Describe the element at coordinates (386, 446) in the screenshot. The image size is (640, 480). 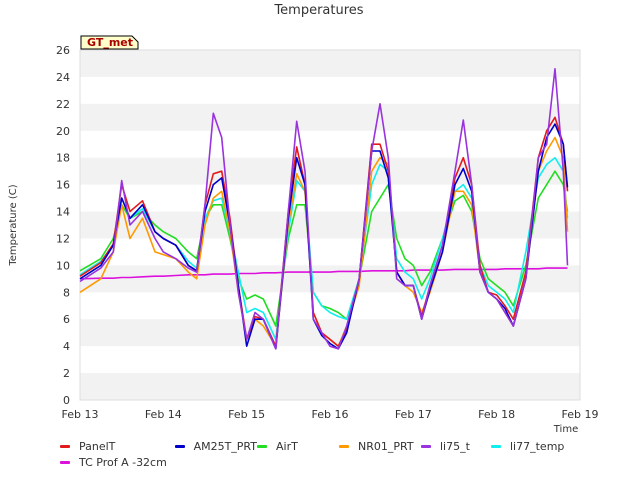
I see `legend-label: NR01_PRT` at that location.